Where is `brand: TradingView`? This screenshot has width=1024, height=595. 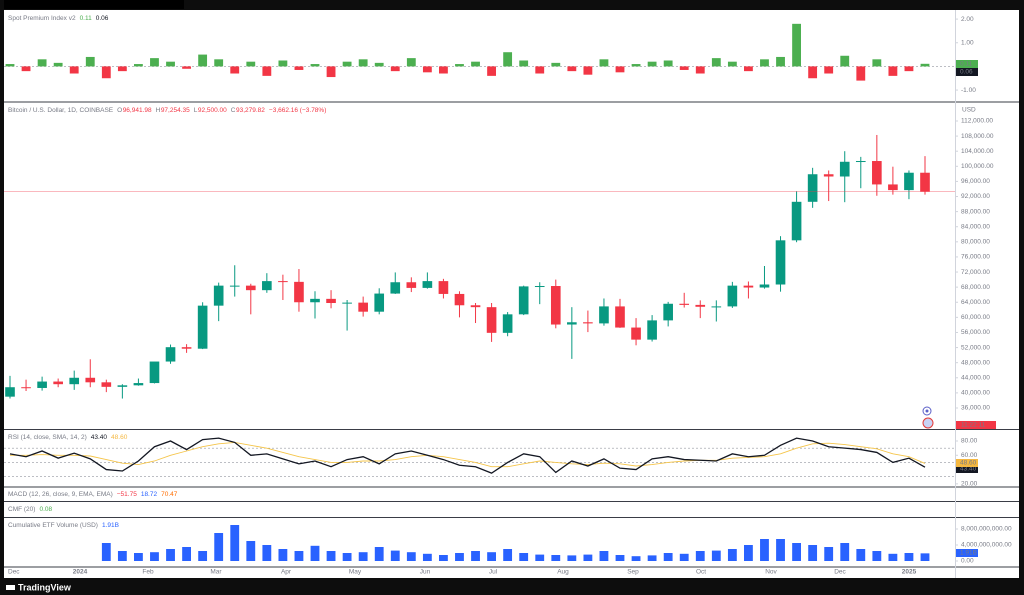
brand: TradingView is located at coordinates (45, 587).